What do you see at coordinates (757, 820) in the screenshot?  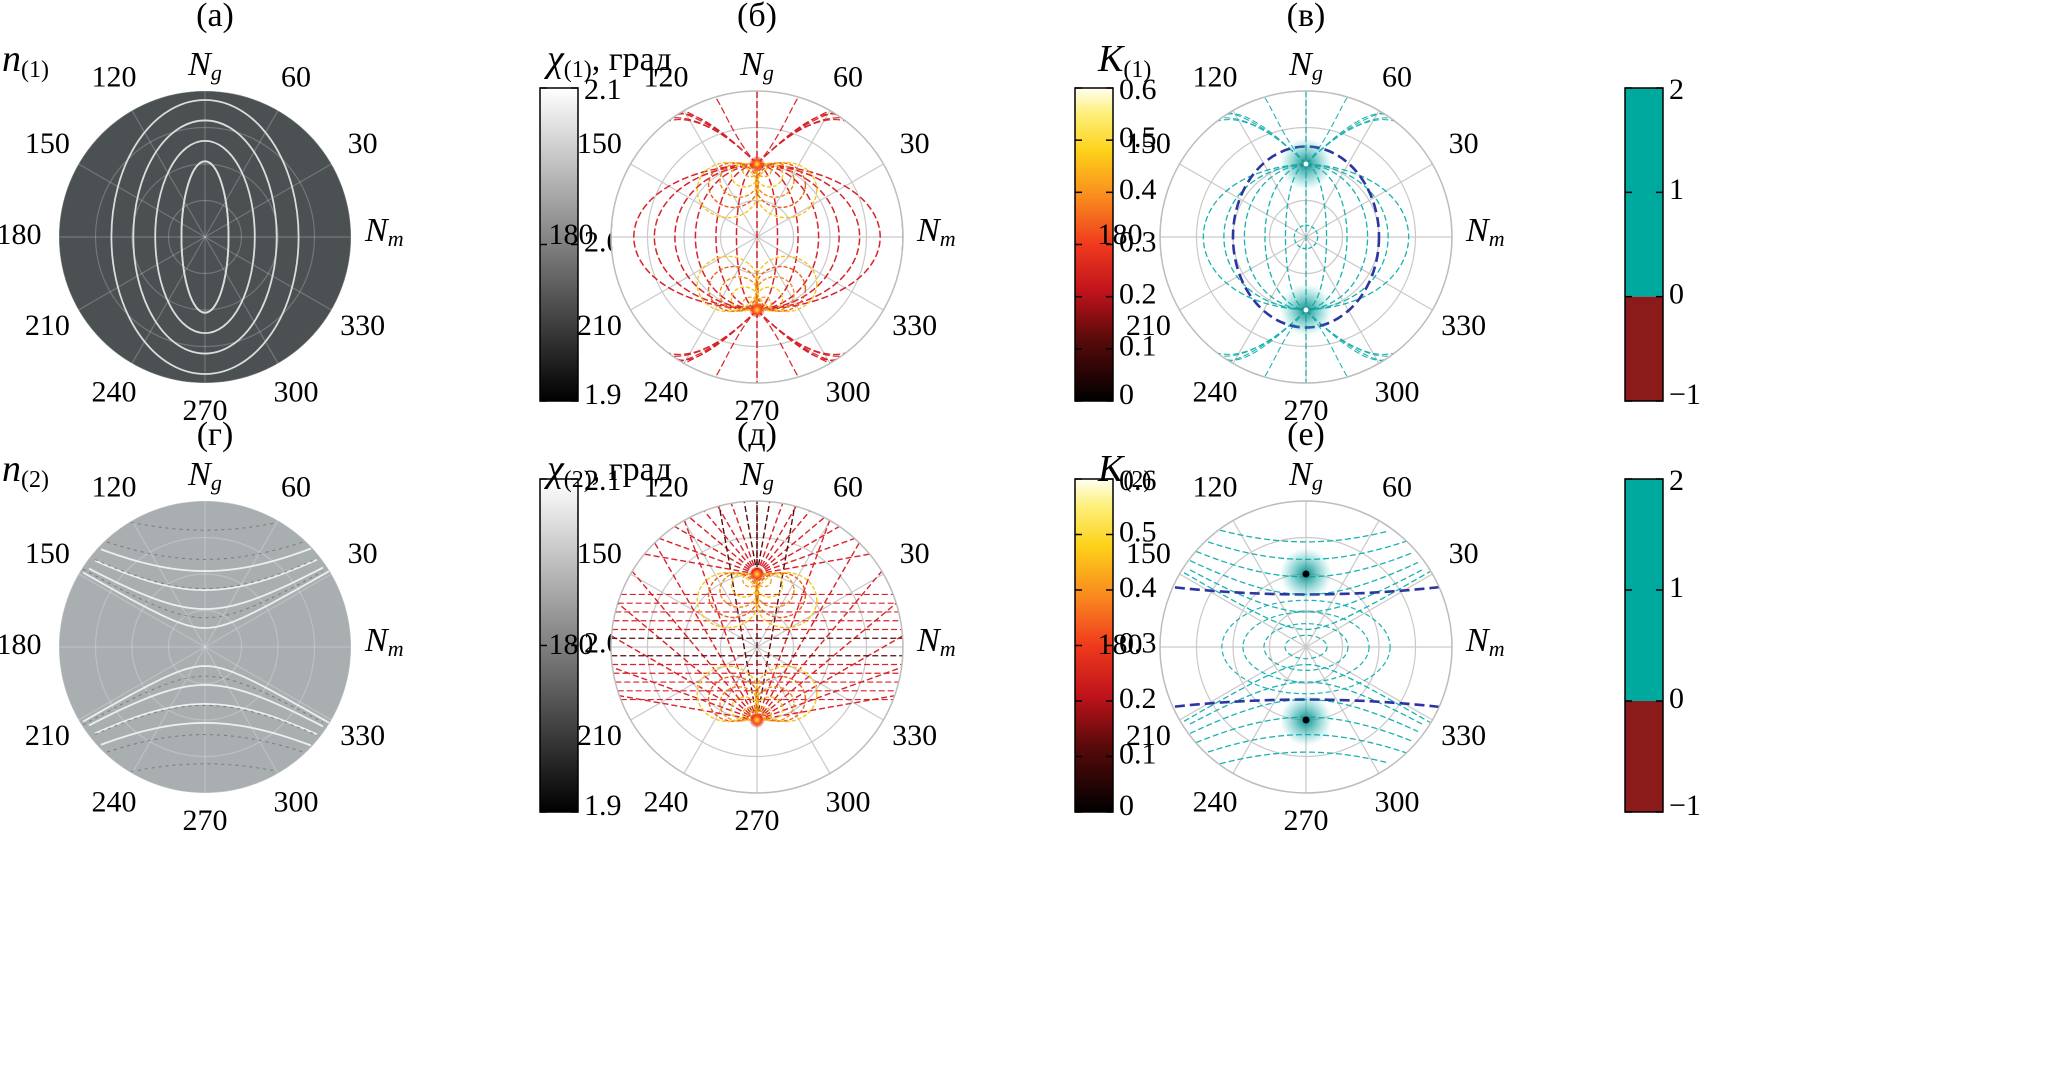 I see `angle-label-270: 270` at bounding box center [757, 820].